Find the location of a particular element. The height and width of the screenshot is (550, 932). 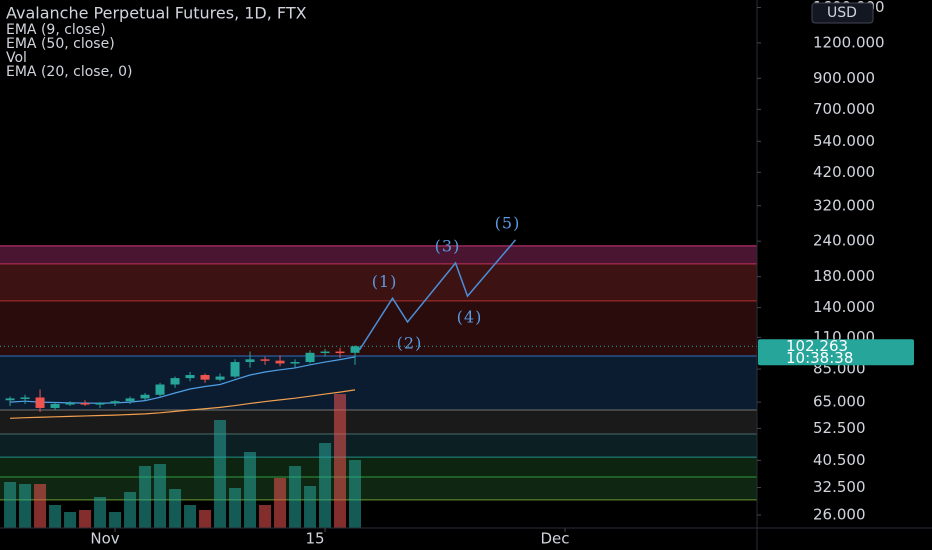

y-tick-label: 900.000 is located at coordinates (844, 78).